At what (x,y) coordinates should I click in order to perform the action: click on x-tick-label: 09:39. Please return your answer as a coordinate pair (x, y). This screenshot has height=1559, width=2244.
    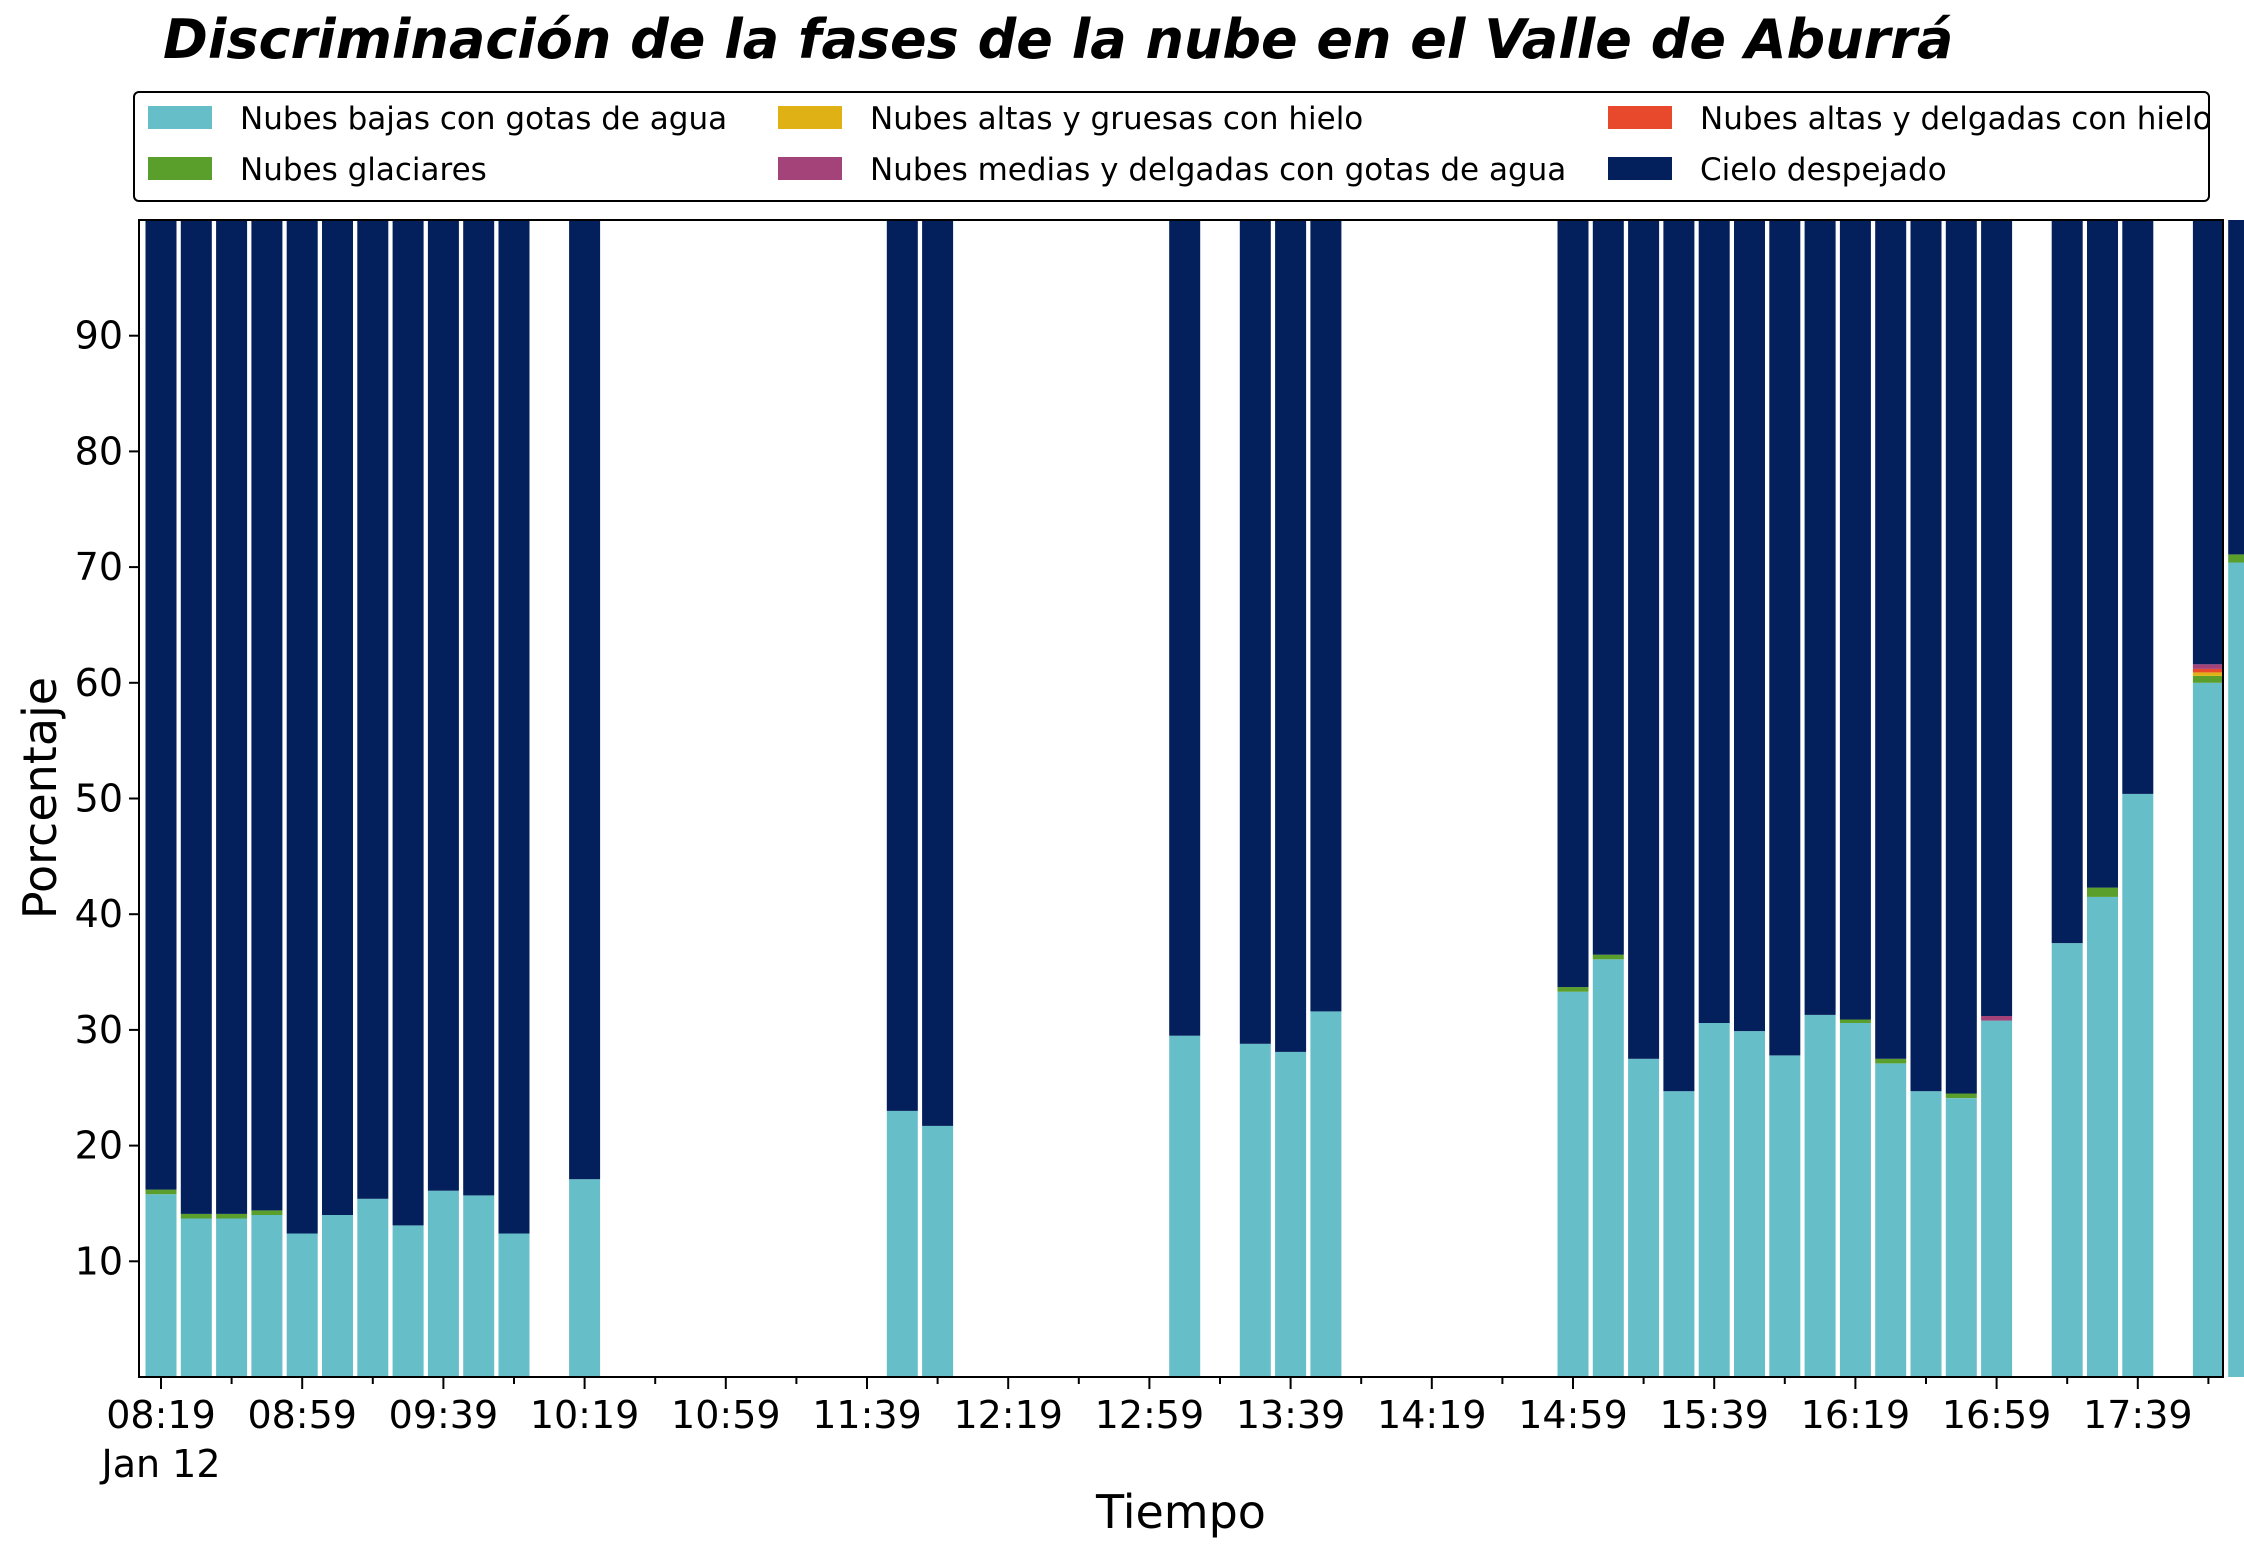
    Looking at the image, I should click on (444, 1415).